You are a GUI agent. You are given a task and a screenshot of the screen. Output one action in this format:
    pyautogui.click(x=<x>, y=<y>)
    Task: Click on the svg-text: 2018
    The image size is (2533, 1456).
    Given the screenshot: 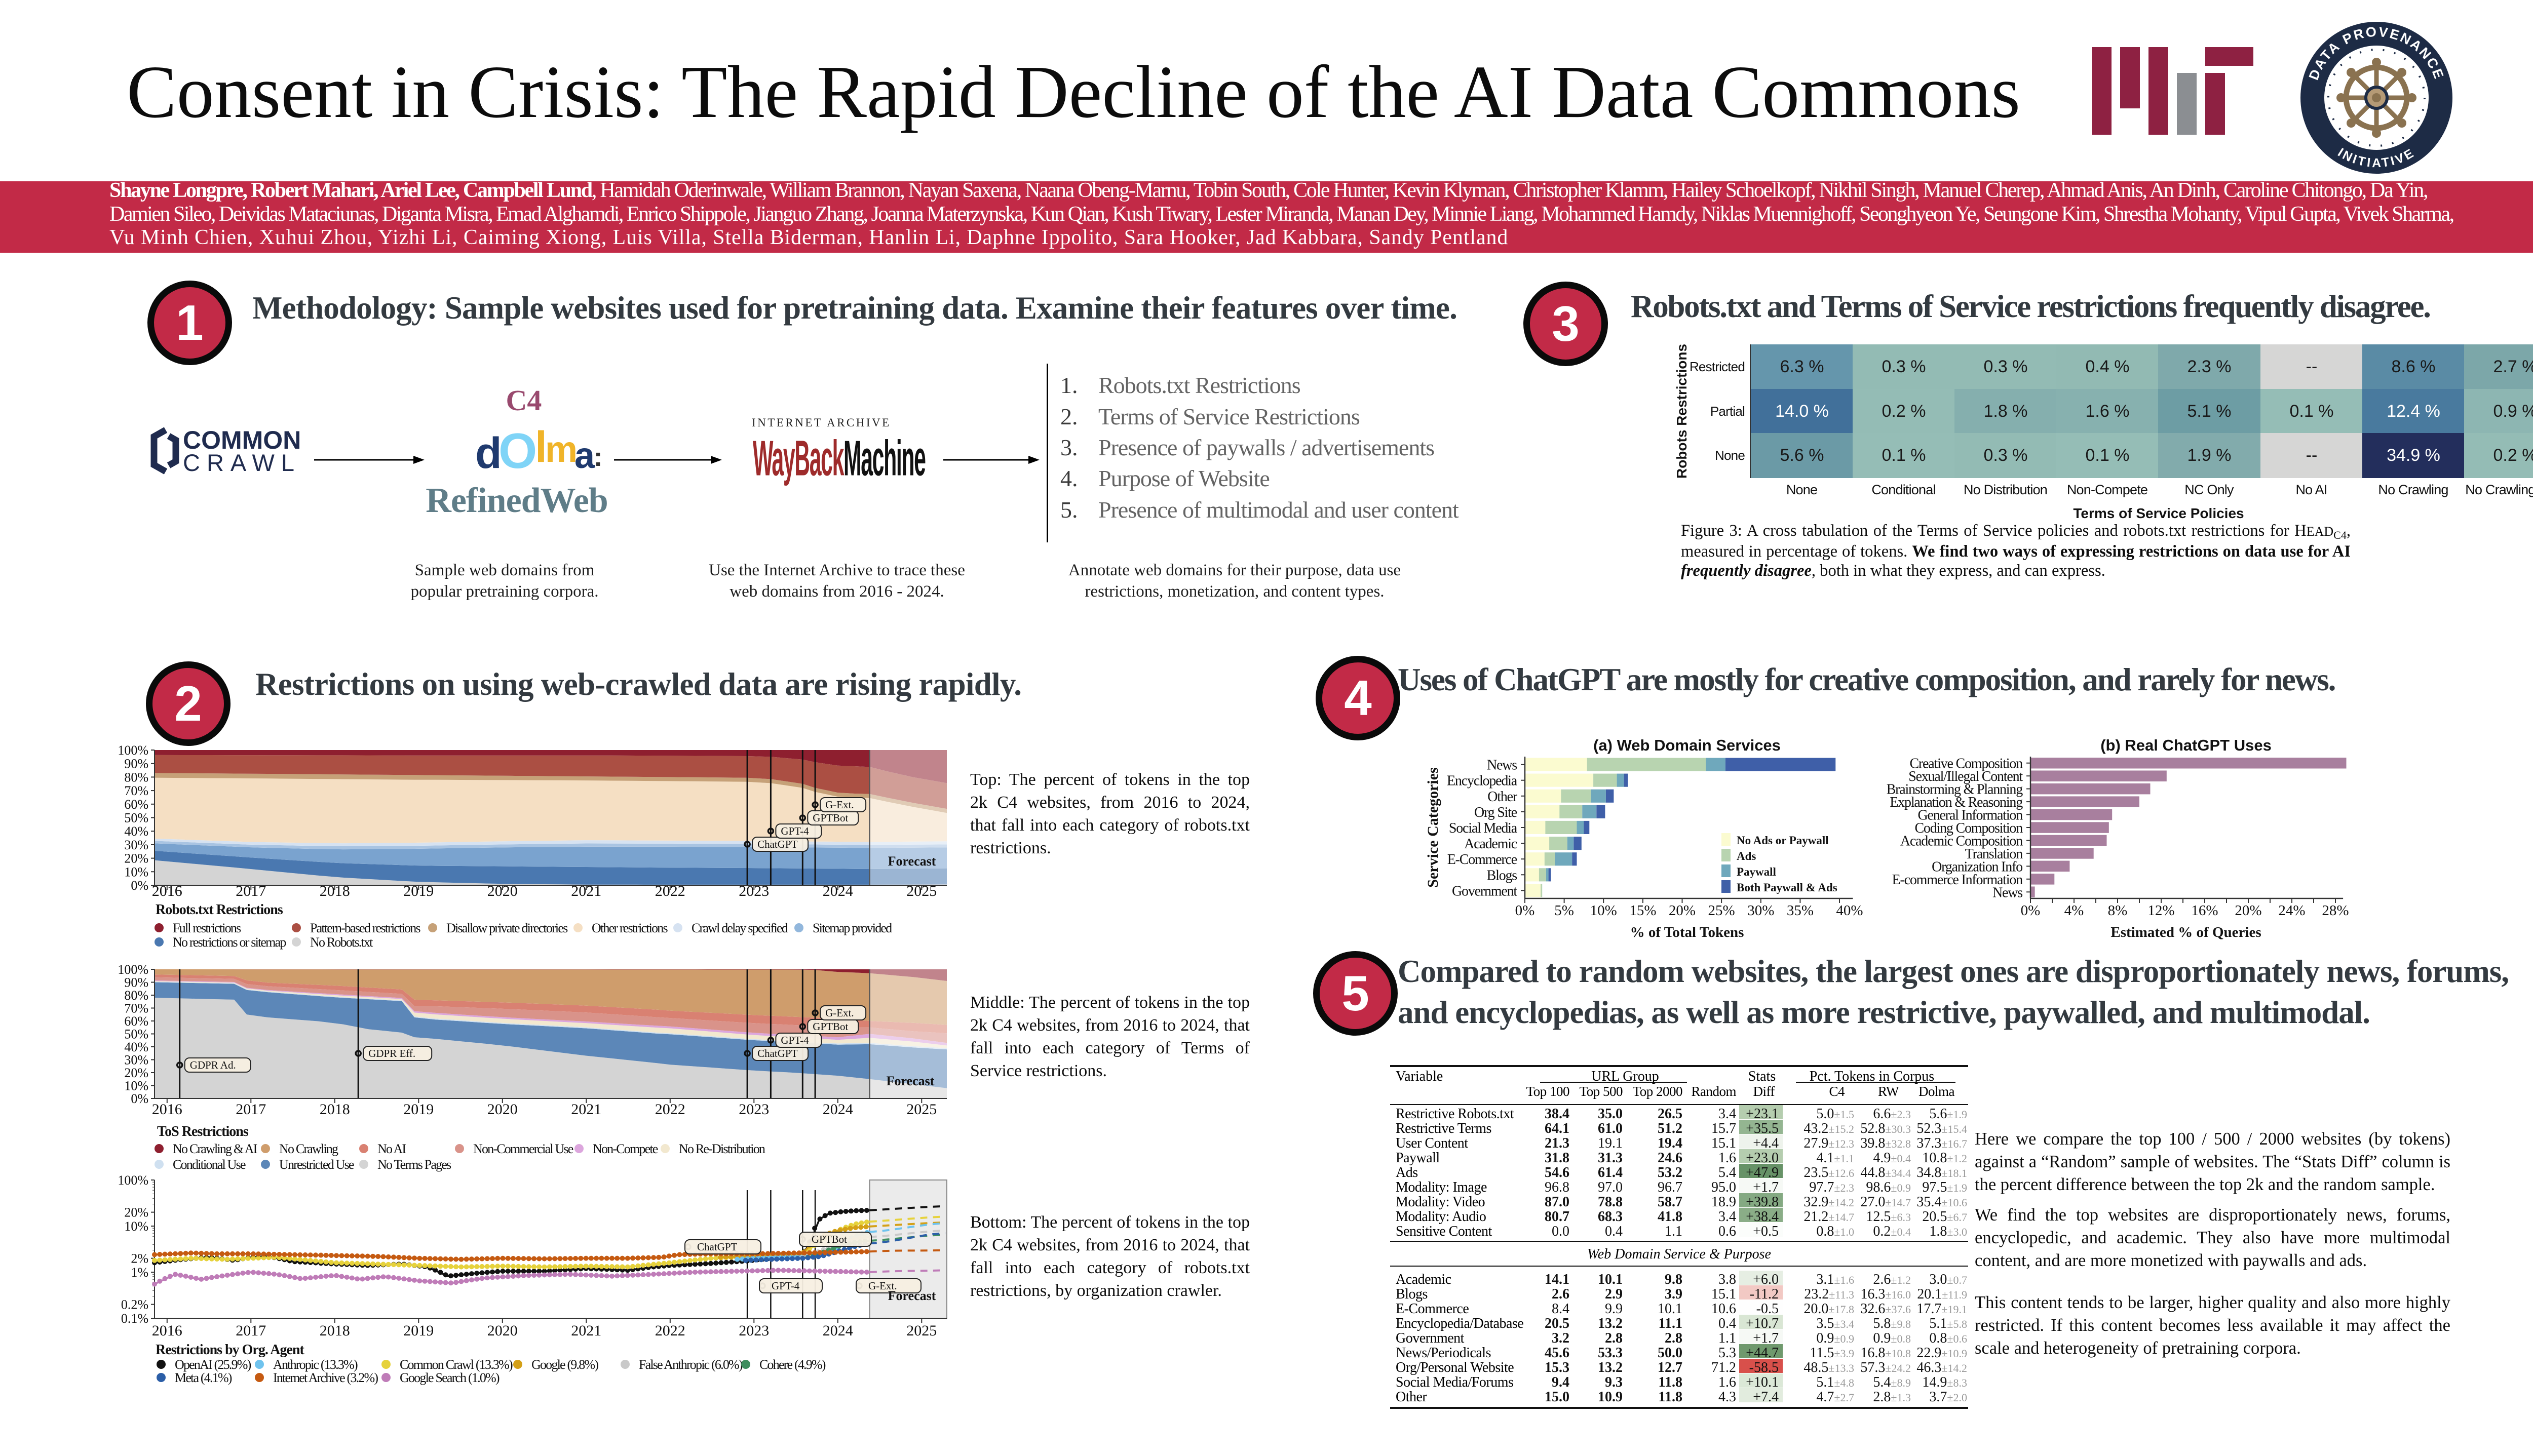 What is the action you would take?
    pyautogui.click(x=335, y=891)
    